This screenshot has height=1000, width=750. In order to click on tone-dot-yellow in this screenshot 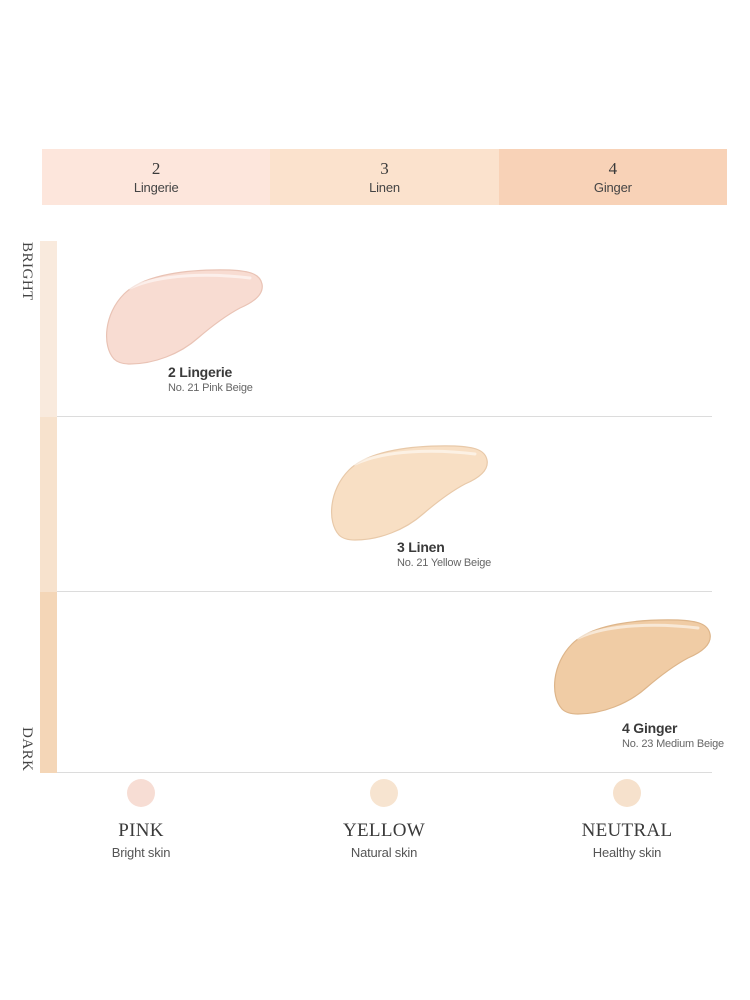, I will do `click(384, 793)`.